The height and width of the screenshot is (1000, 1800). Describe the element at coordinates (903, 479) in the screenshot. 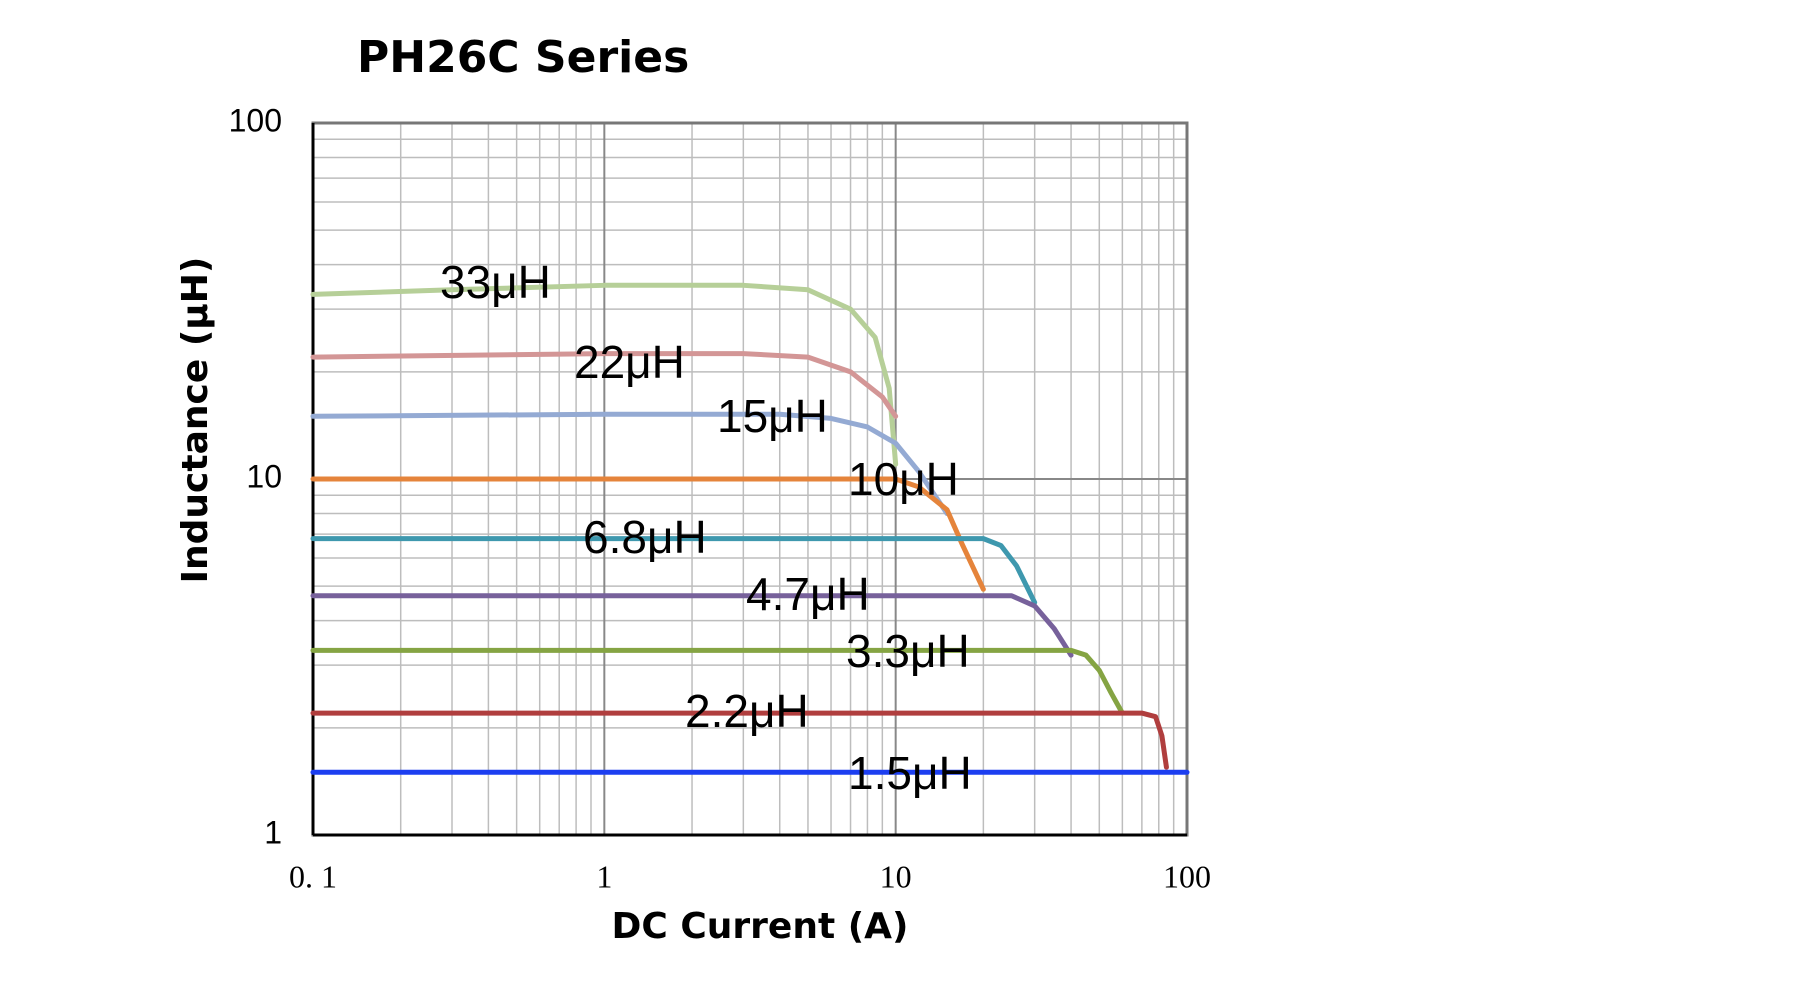

I see `series-label: 10μH` at that location.